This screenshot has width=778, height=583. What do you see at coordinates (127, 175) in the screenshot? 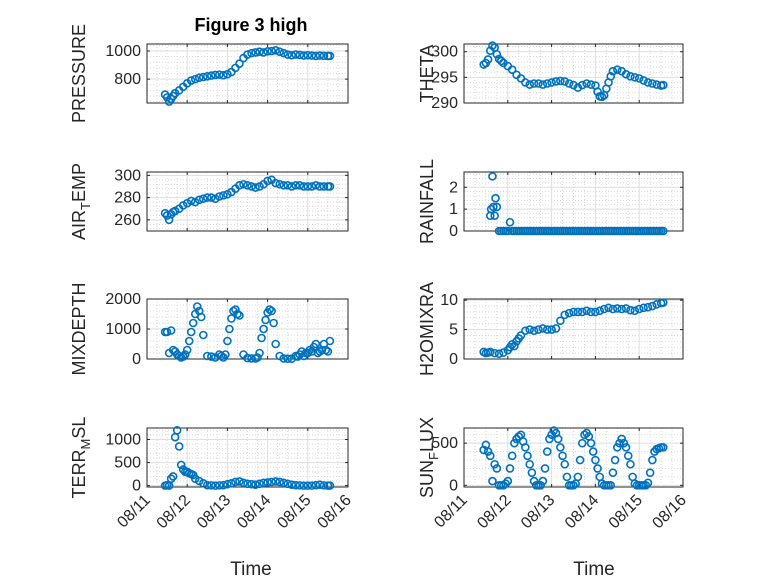
I see `y-tick-label: 300` at bounding box center [127, 175].